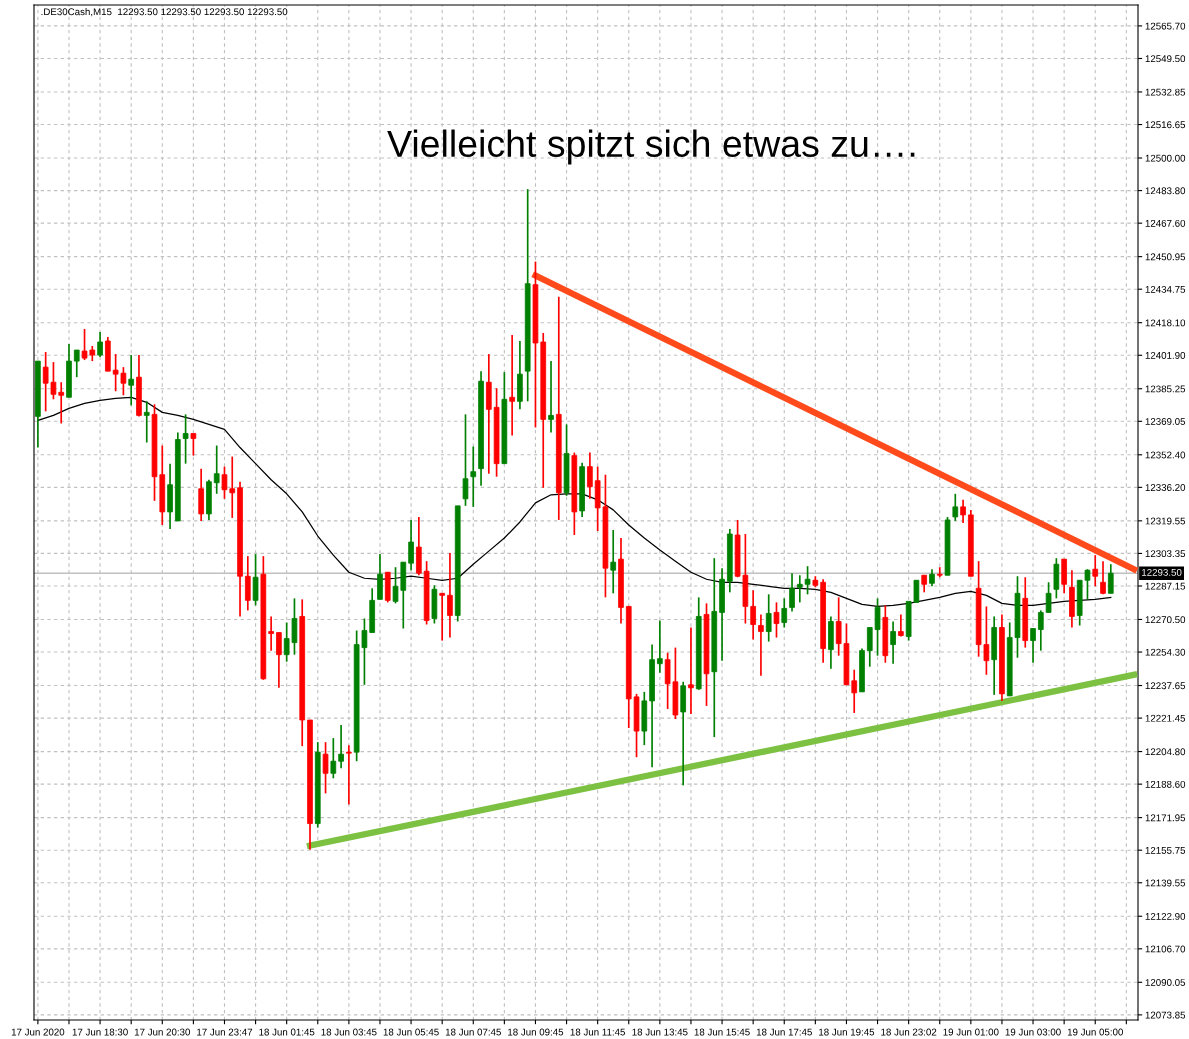 The image size is (1189, 1039). Describe the element at coordinates (1165, 652) in the screenshot. I see `y-tick-label: 12254.30` at that location.